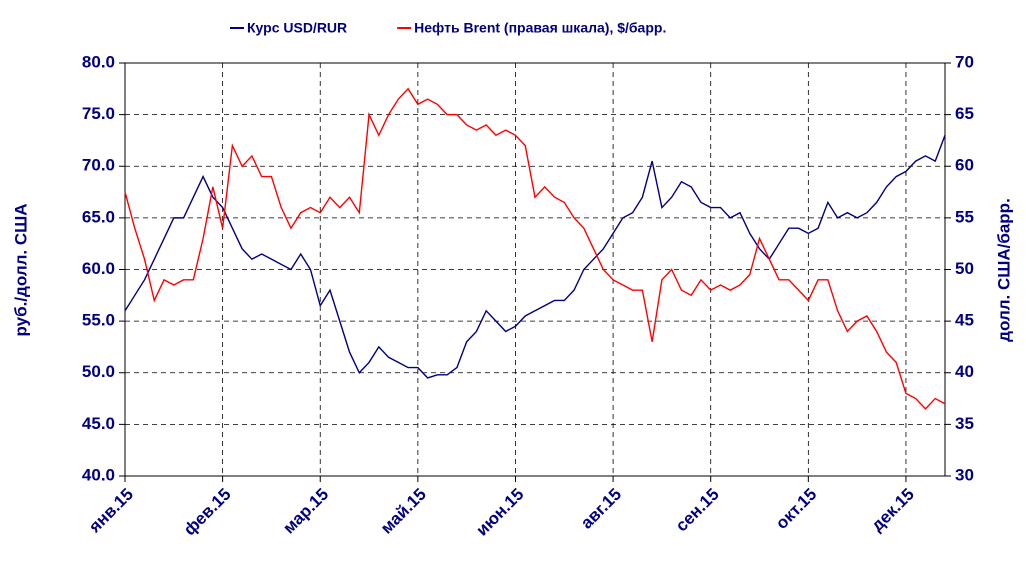 Image resolution: width=1026 pixels, height=575 pixels. I want to click on y-tick-label: 70.0, so click(98, 165).